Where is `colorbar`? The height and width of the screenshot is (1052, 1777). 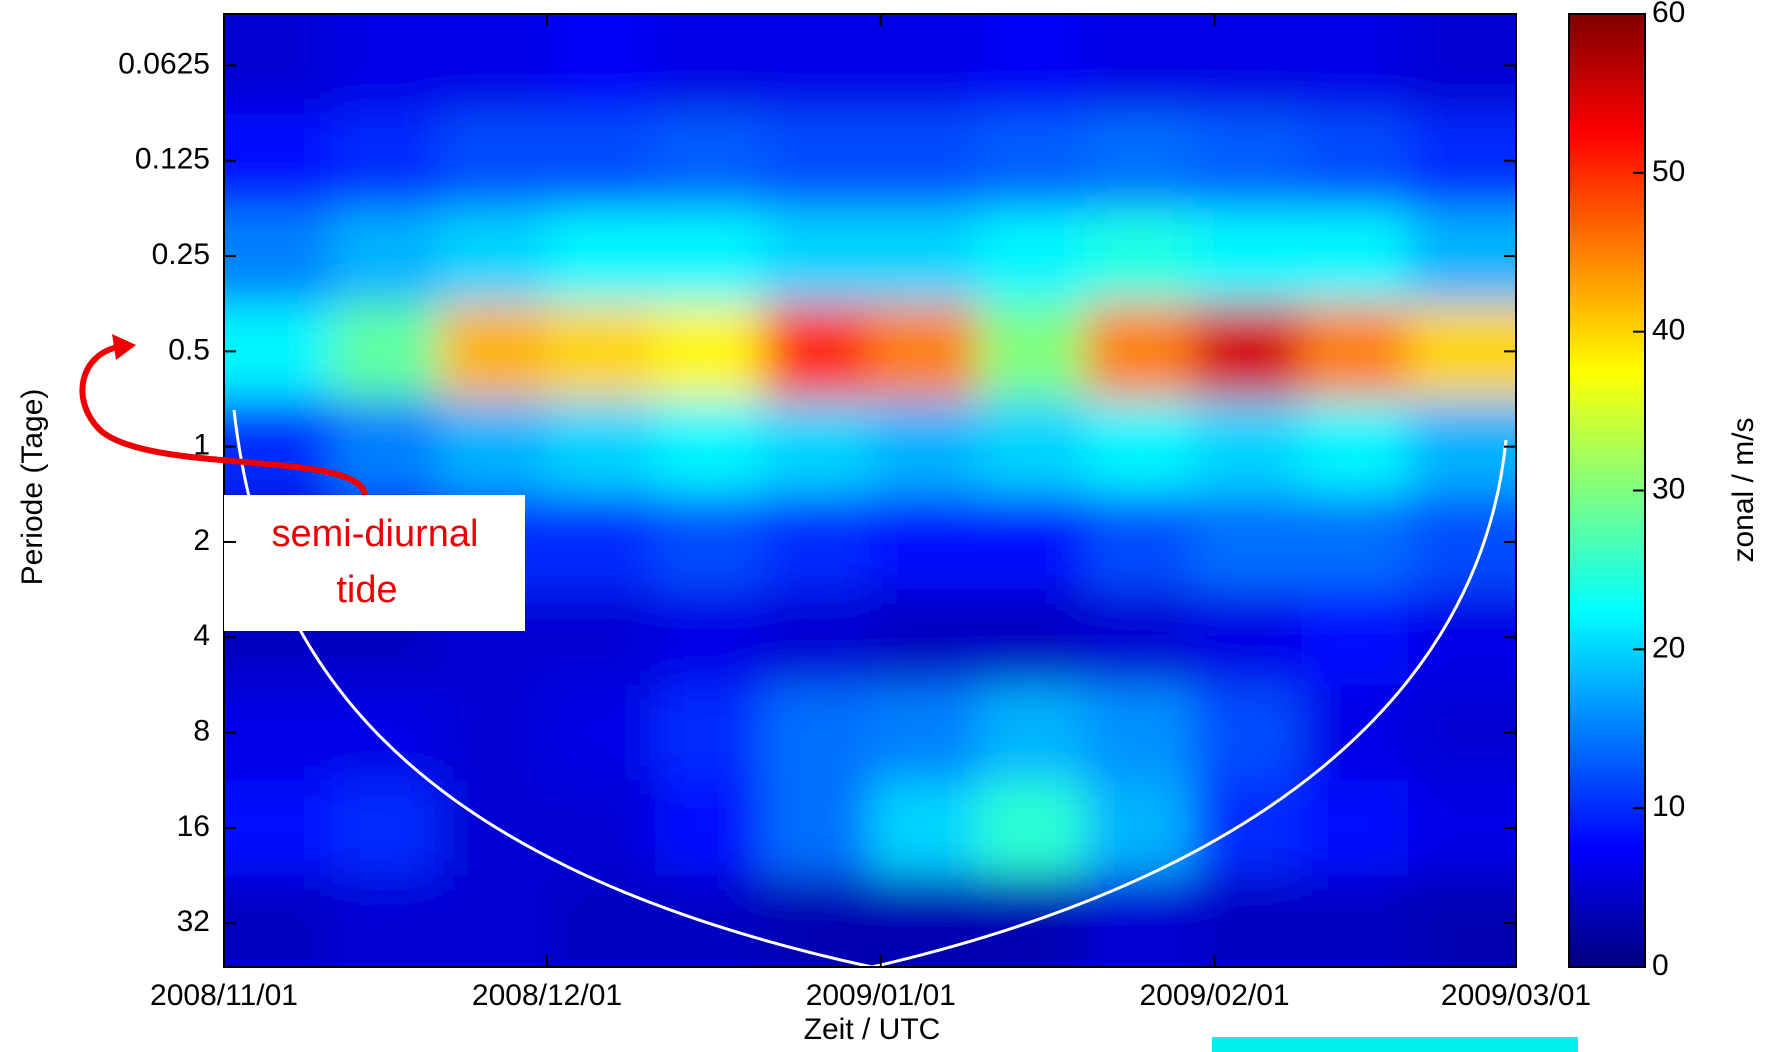 colorbar is located at coordinates (1607, 490).